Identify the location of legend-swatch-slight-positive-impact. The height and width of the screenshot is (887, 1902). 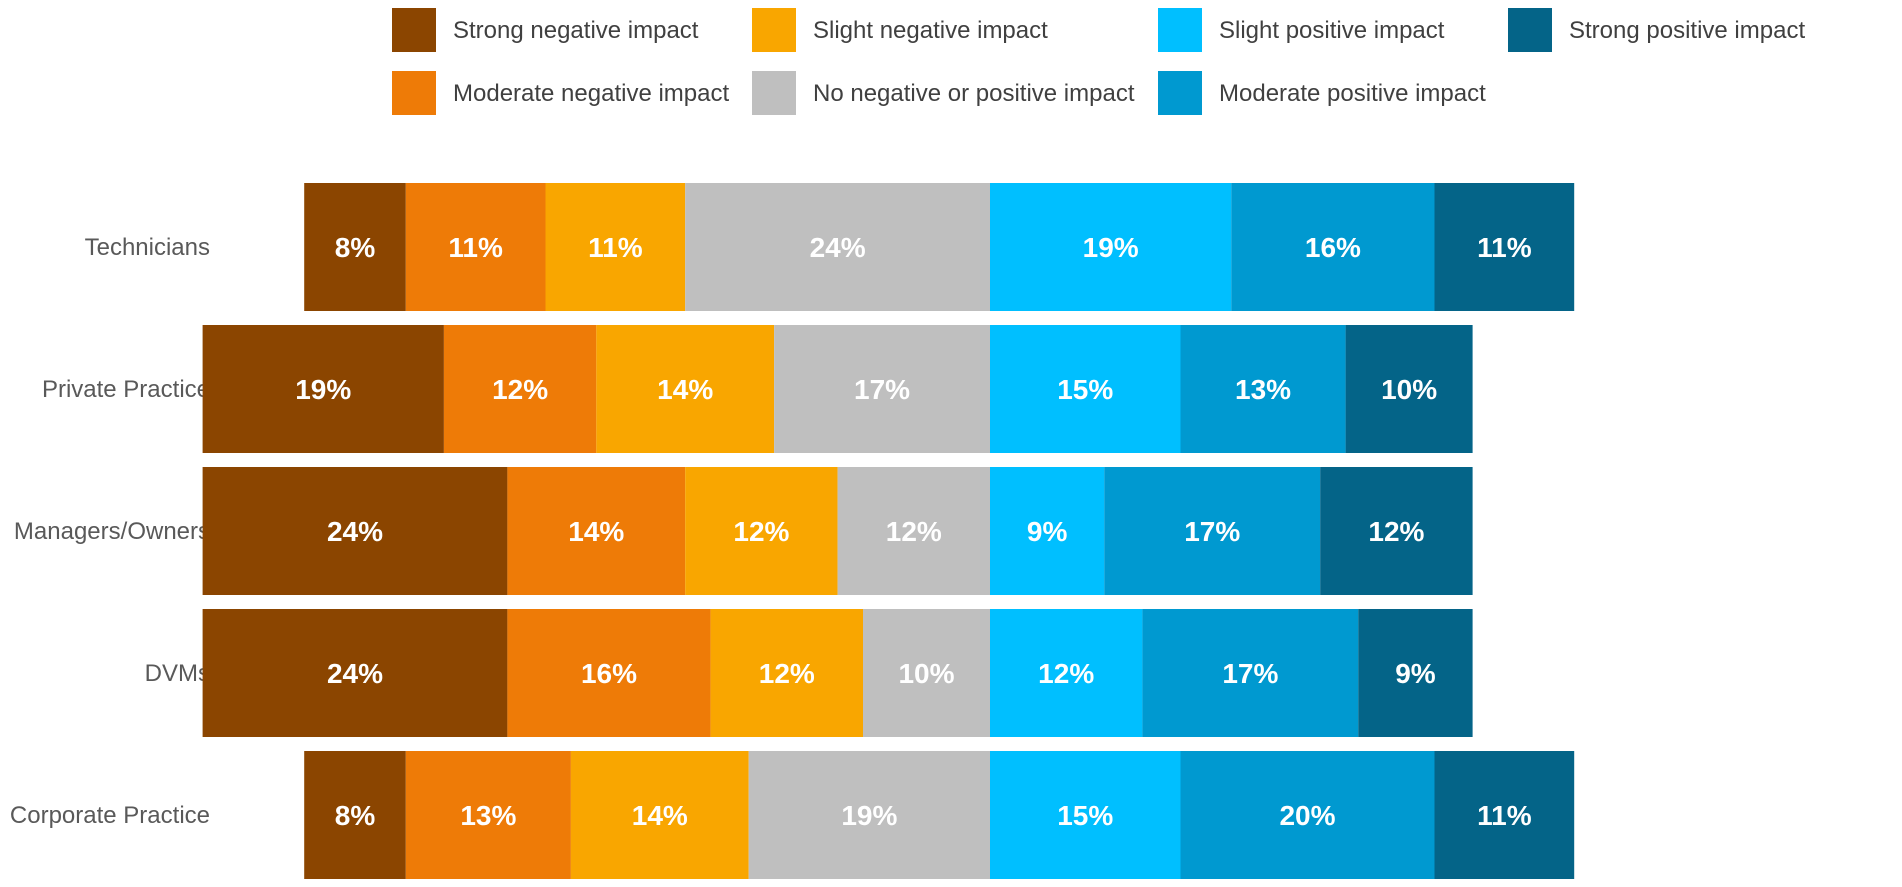
(1180, 30).